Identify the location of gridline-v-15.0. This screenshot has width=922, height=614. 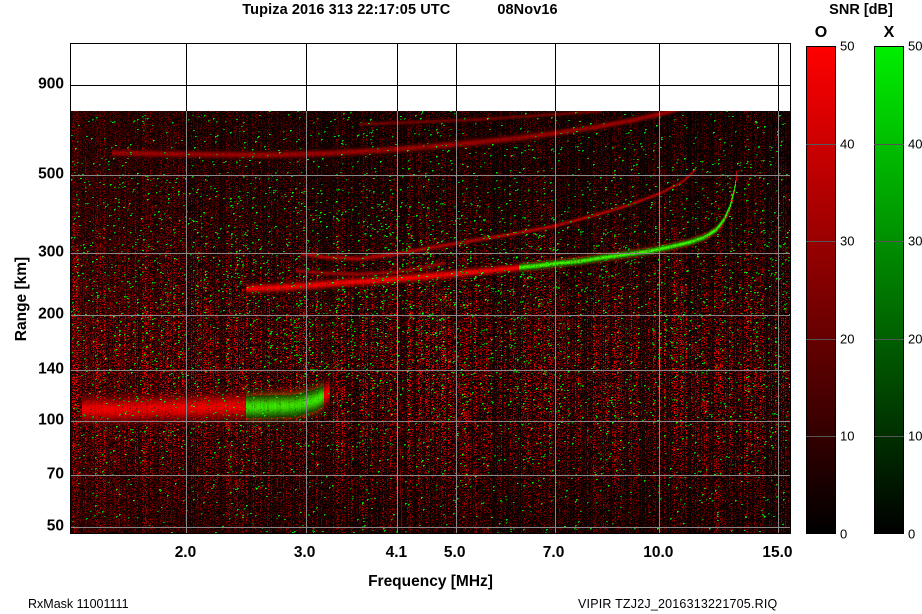
(778, 288).